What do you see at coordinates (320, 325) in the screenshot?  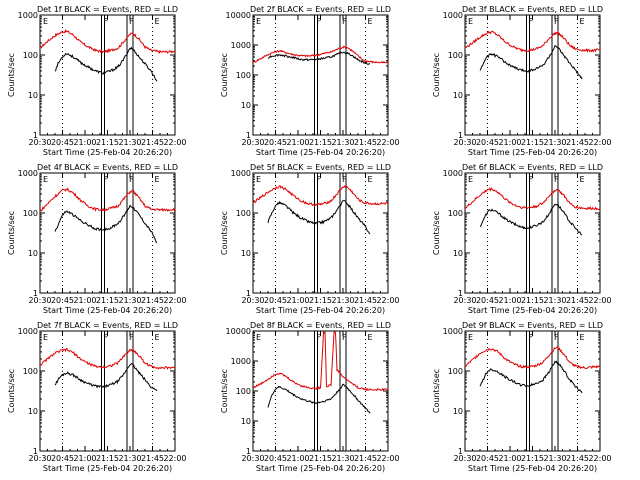 I see `panel-title: Det 8f BLACK = Events, RED = LLD` at bounding box center [320, 325].